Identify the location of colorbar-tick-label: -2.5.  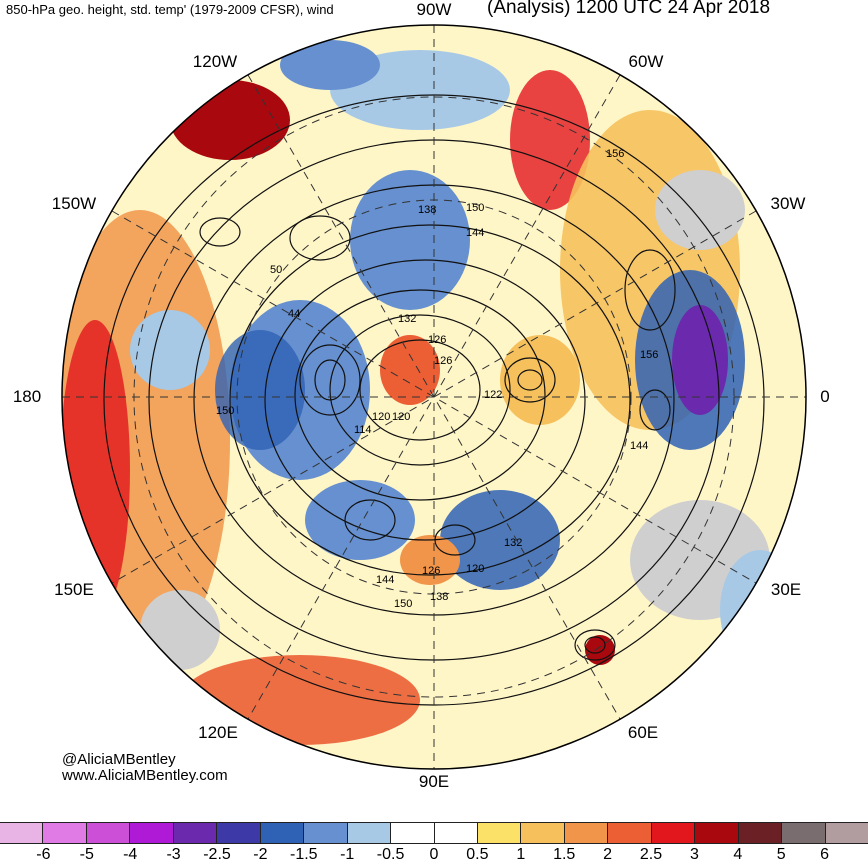
(217, 854).